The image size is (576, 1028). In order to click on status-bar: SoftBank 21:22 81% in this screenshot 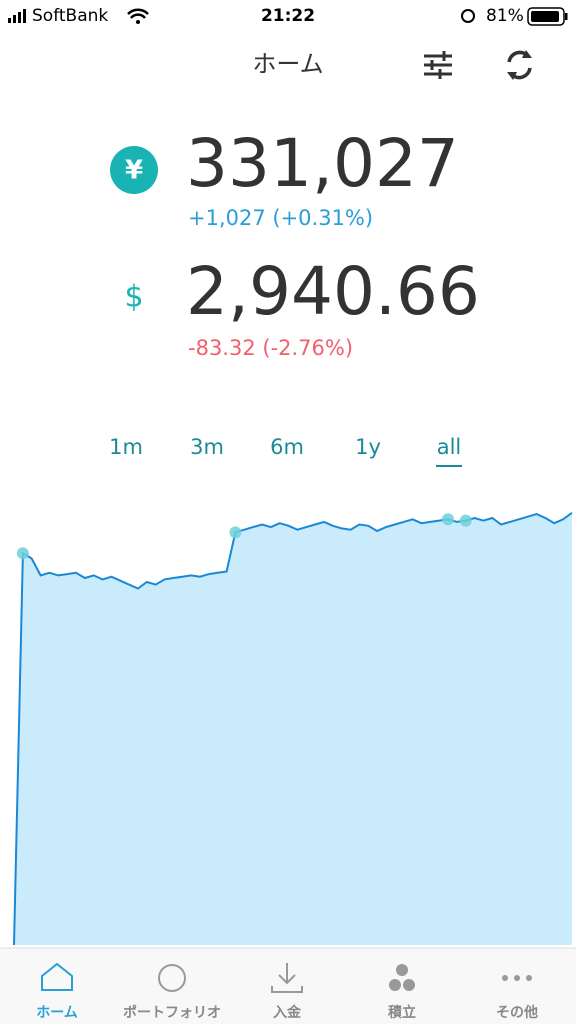, I will do `click(288, 16)`.